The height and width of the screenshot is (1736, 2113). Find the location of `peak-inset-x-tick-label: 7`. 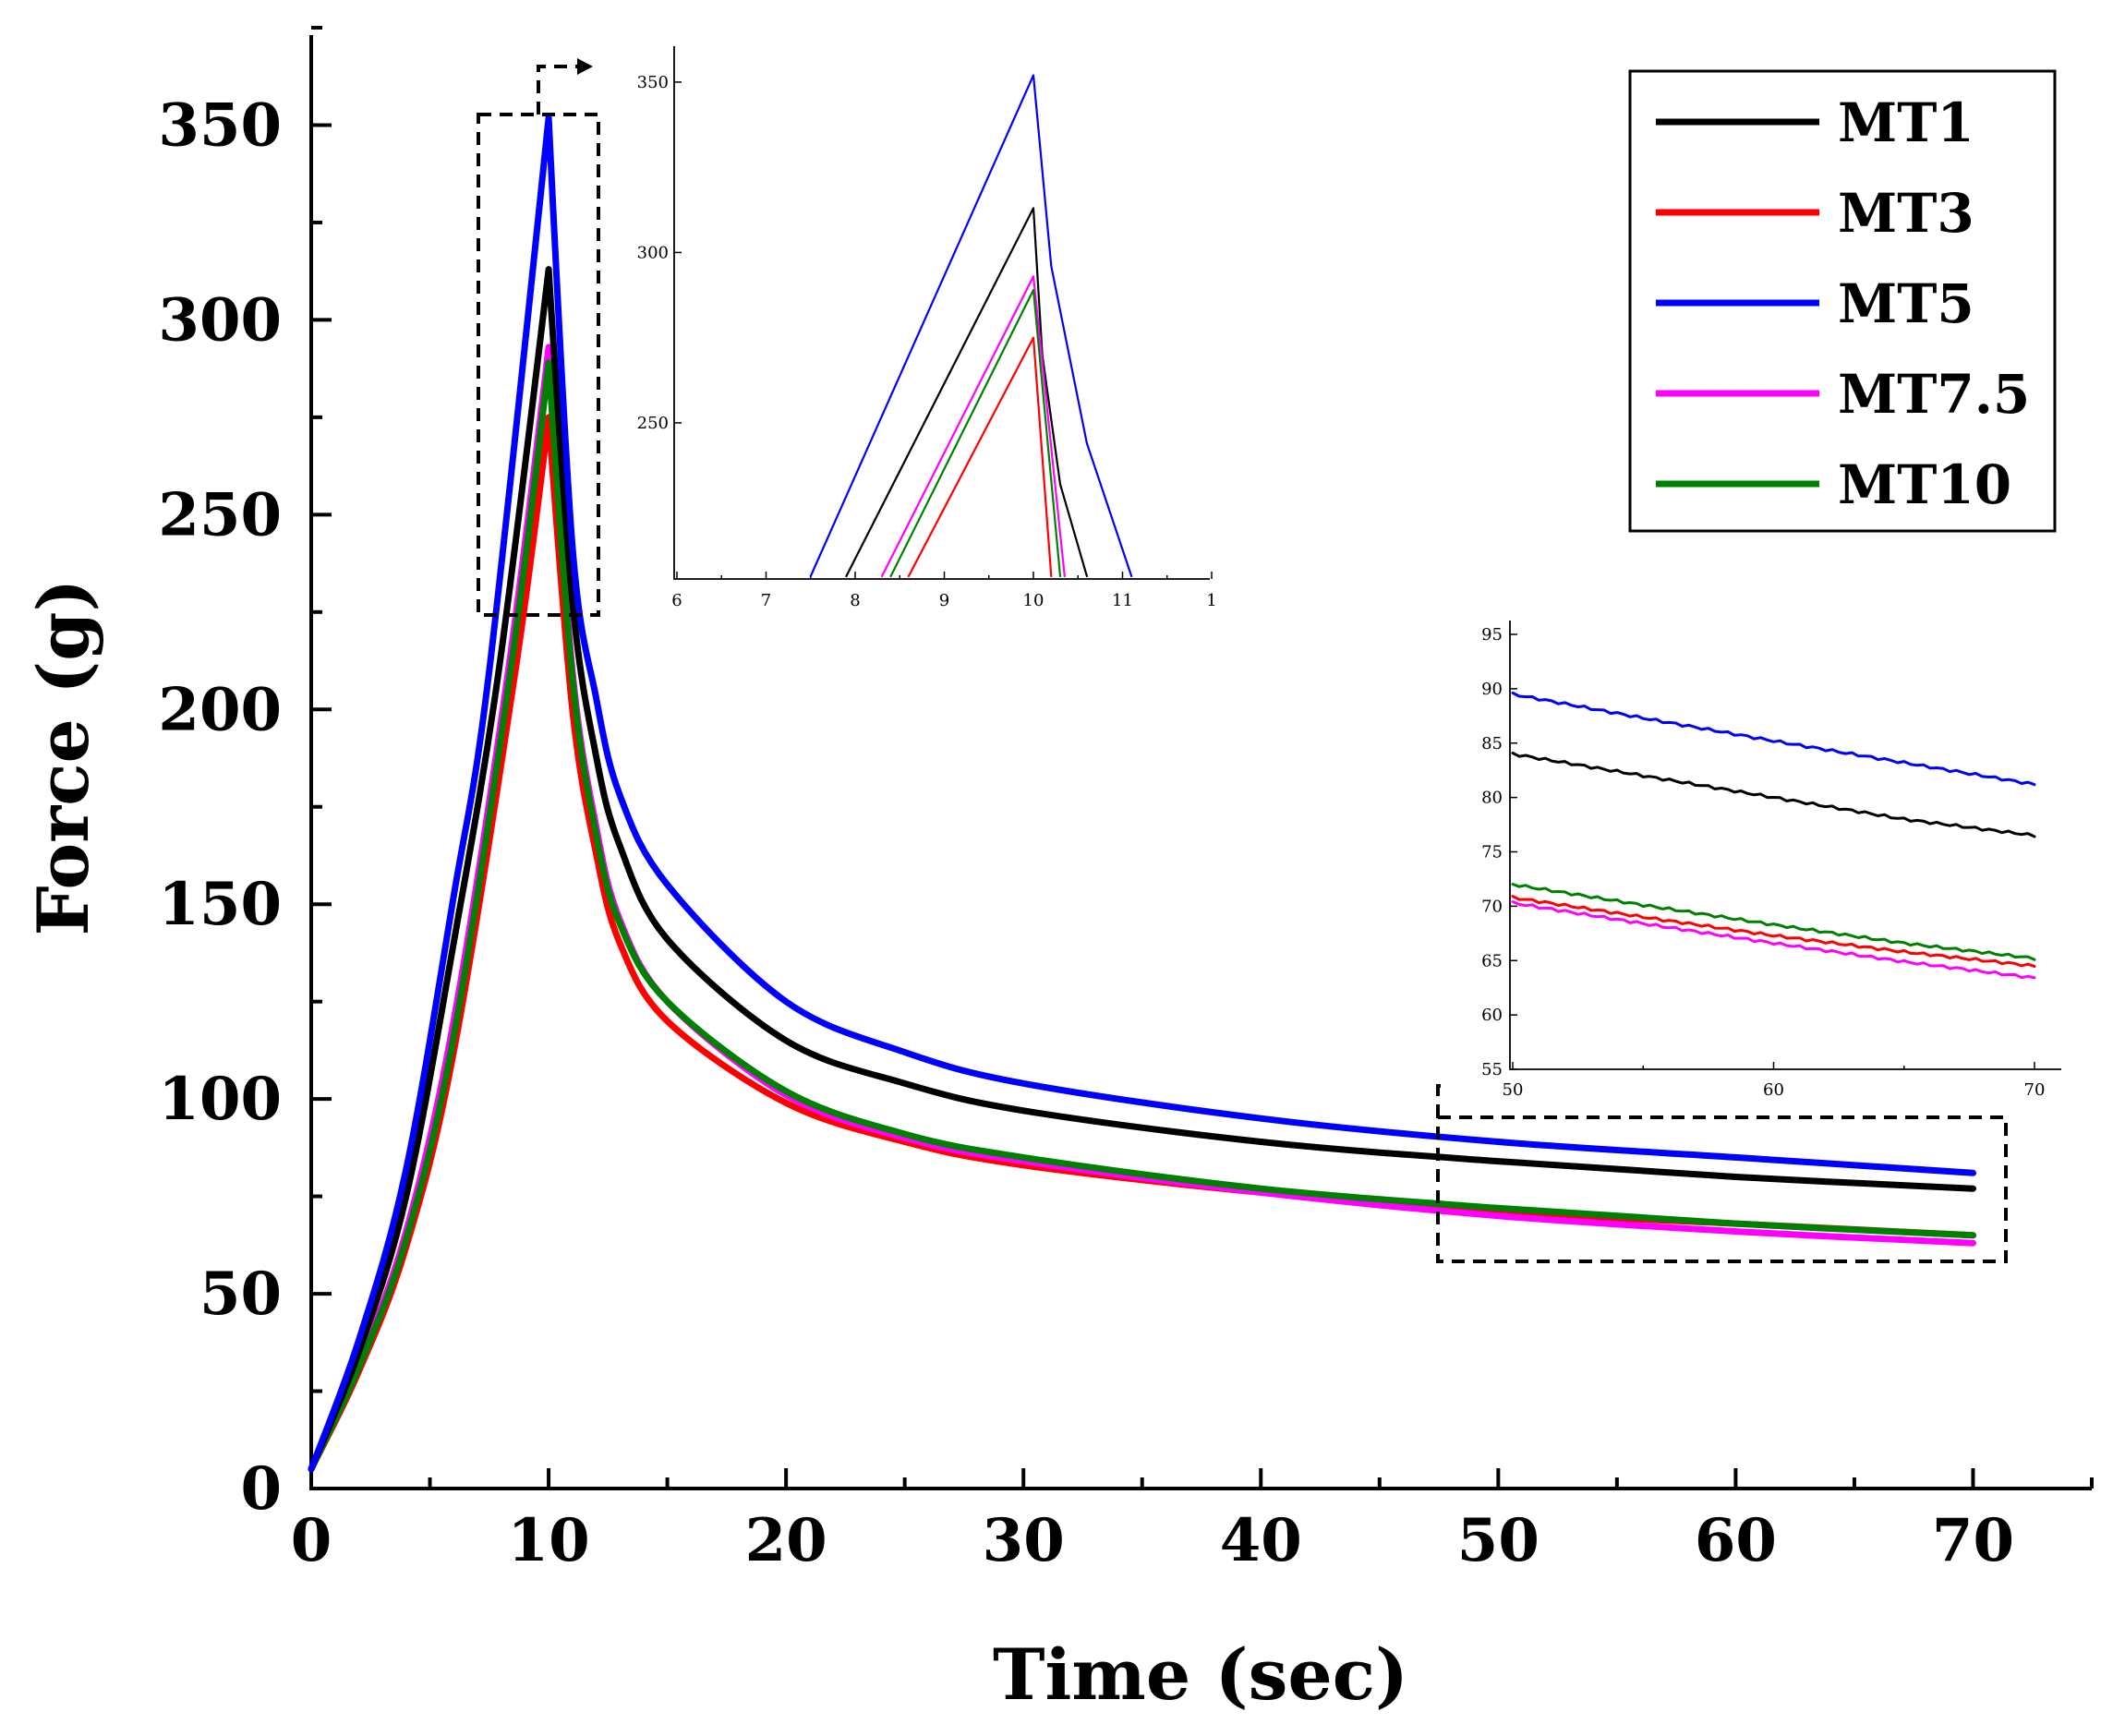

peak-inset-x-tick-label: 7 is located at coordinates (766, 601).